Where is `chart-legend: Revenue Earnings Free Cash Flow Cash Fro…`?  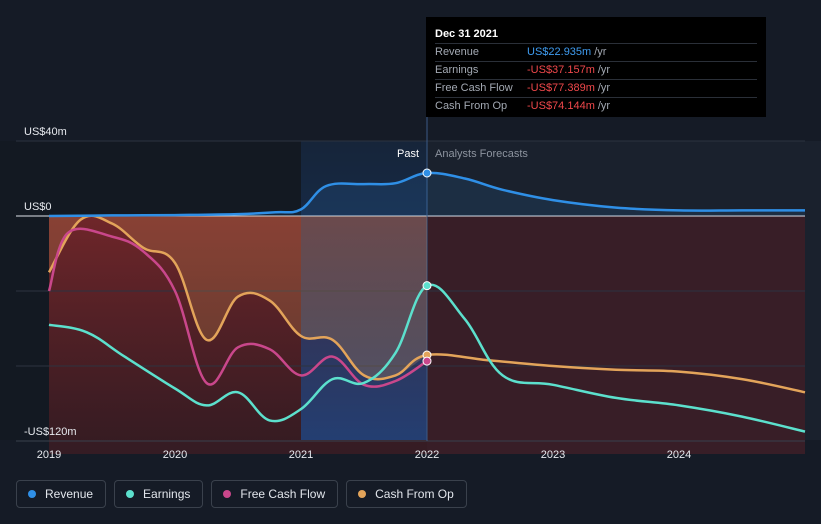 chart-legend: Revenue Earnings Free Cash Flow Cash Fro… is located at coordinates (241, 494).